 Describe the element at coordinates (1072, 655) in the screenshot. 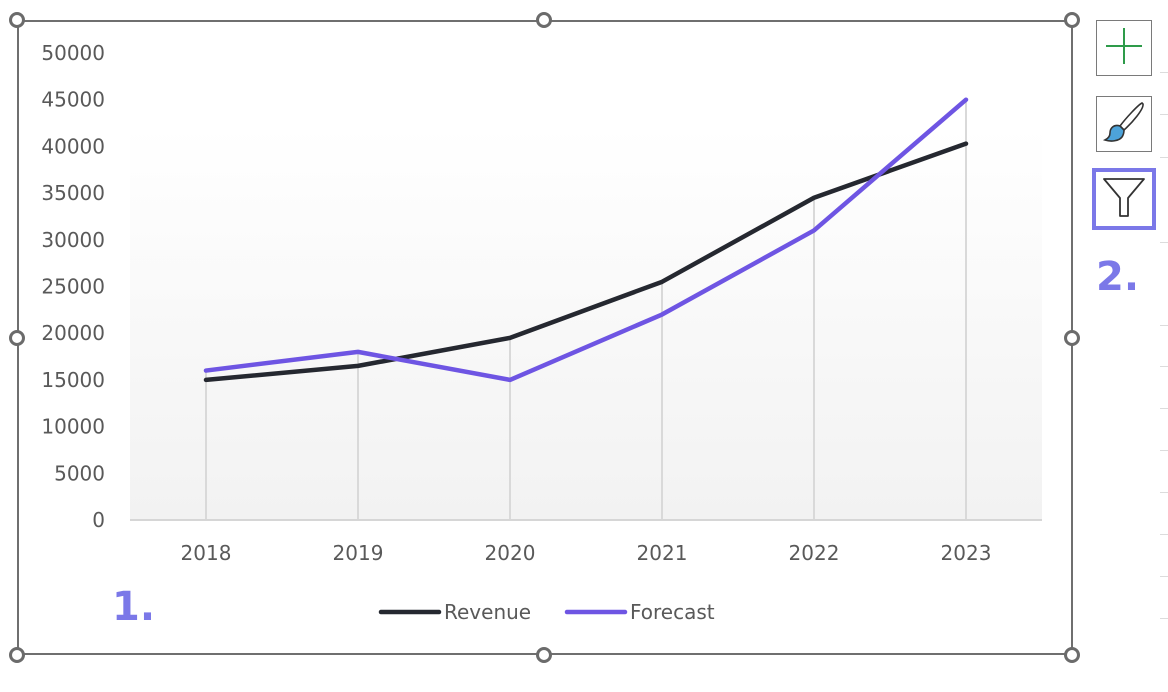

I see `resize-handle-bottom-right` at that location.